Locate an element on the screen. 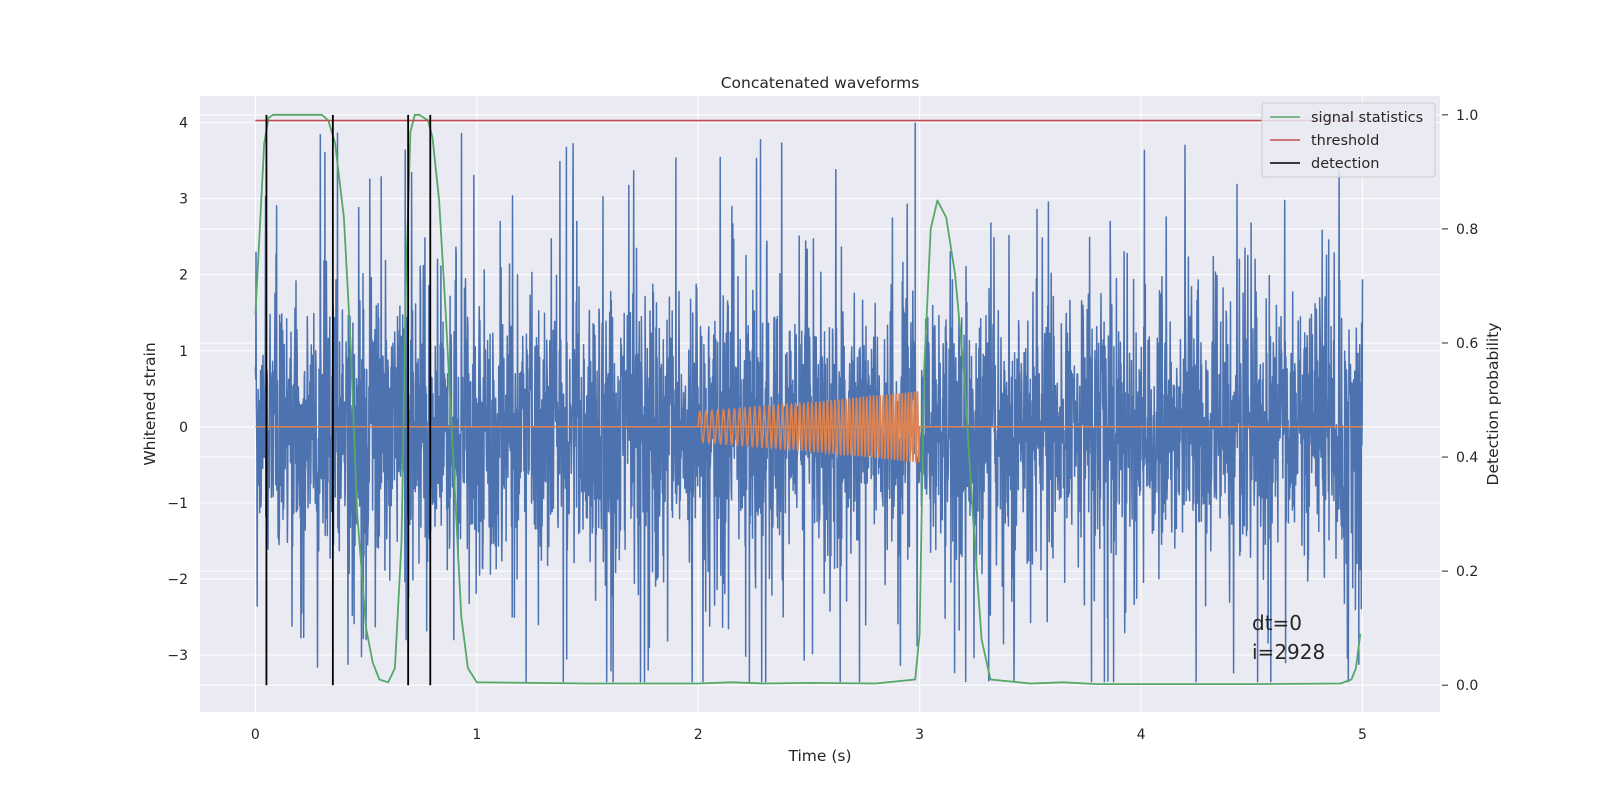 Image resolution: width=1600 pixels, height=800 pixels. y-tick-label: 2 is located at coordinates (183, 276).